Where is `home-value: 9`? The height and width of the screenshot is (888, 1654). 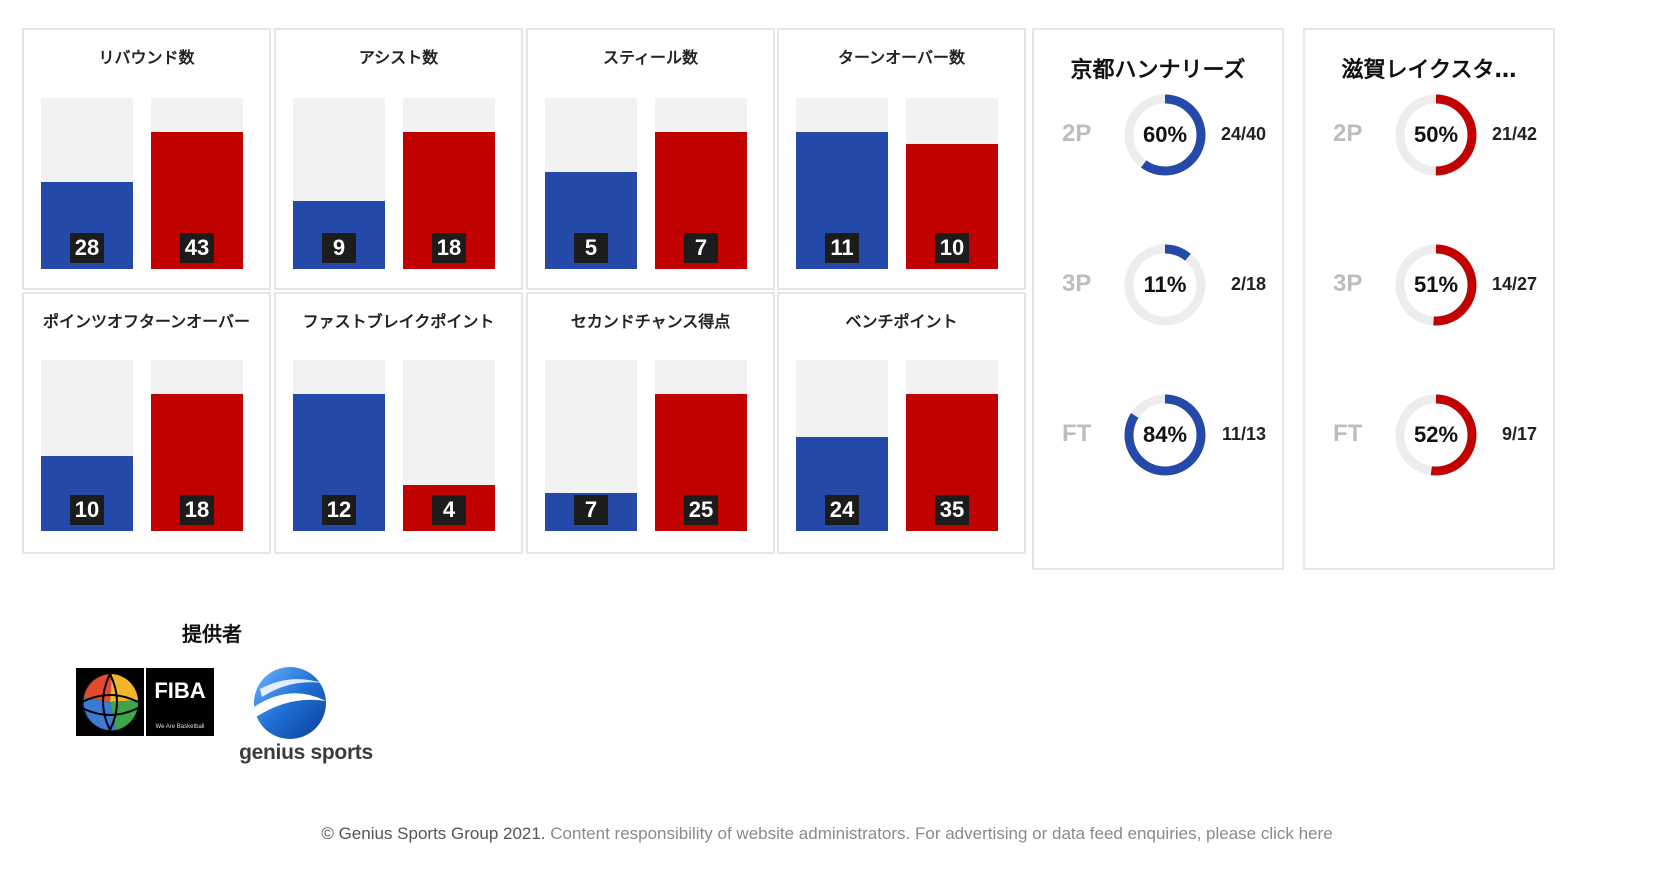 home-value: 9 is located at coordinates (339, 248).